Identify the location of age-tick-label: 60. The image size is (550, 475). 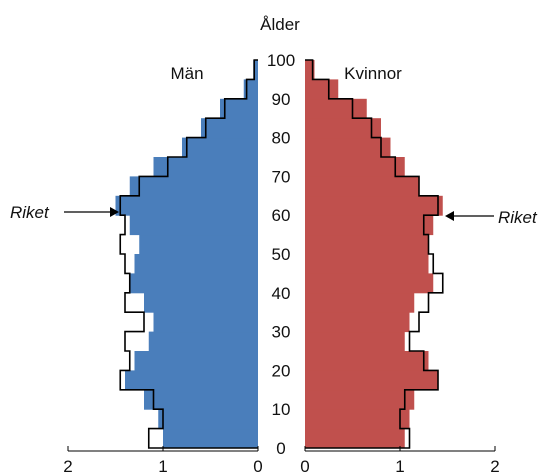
(281, 215).